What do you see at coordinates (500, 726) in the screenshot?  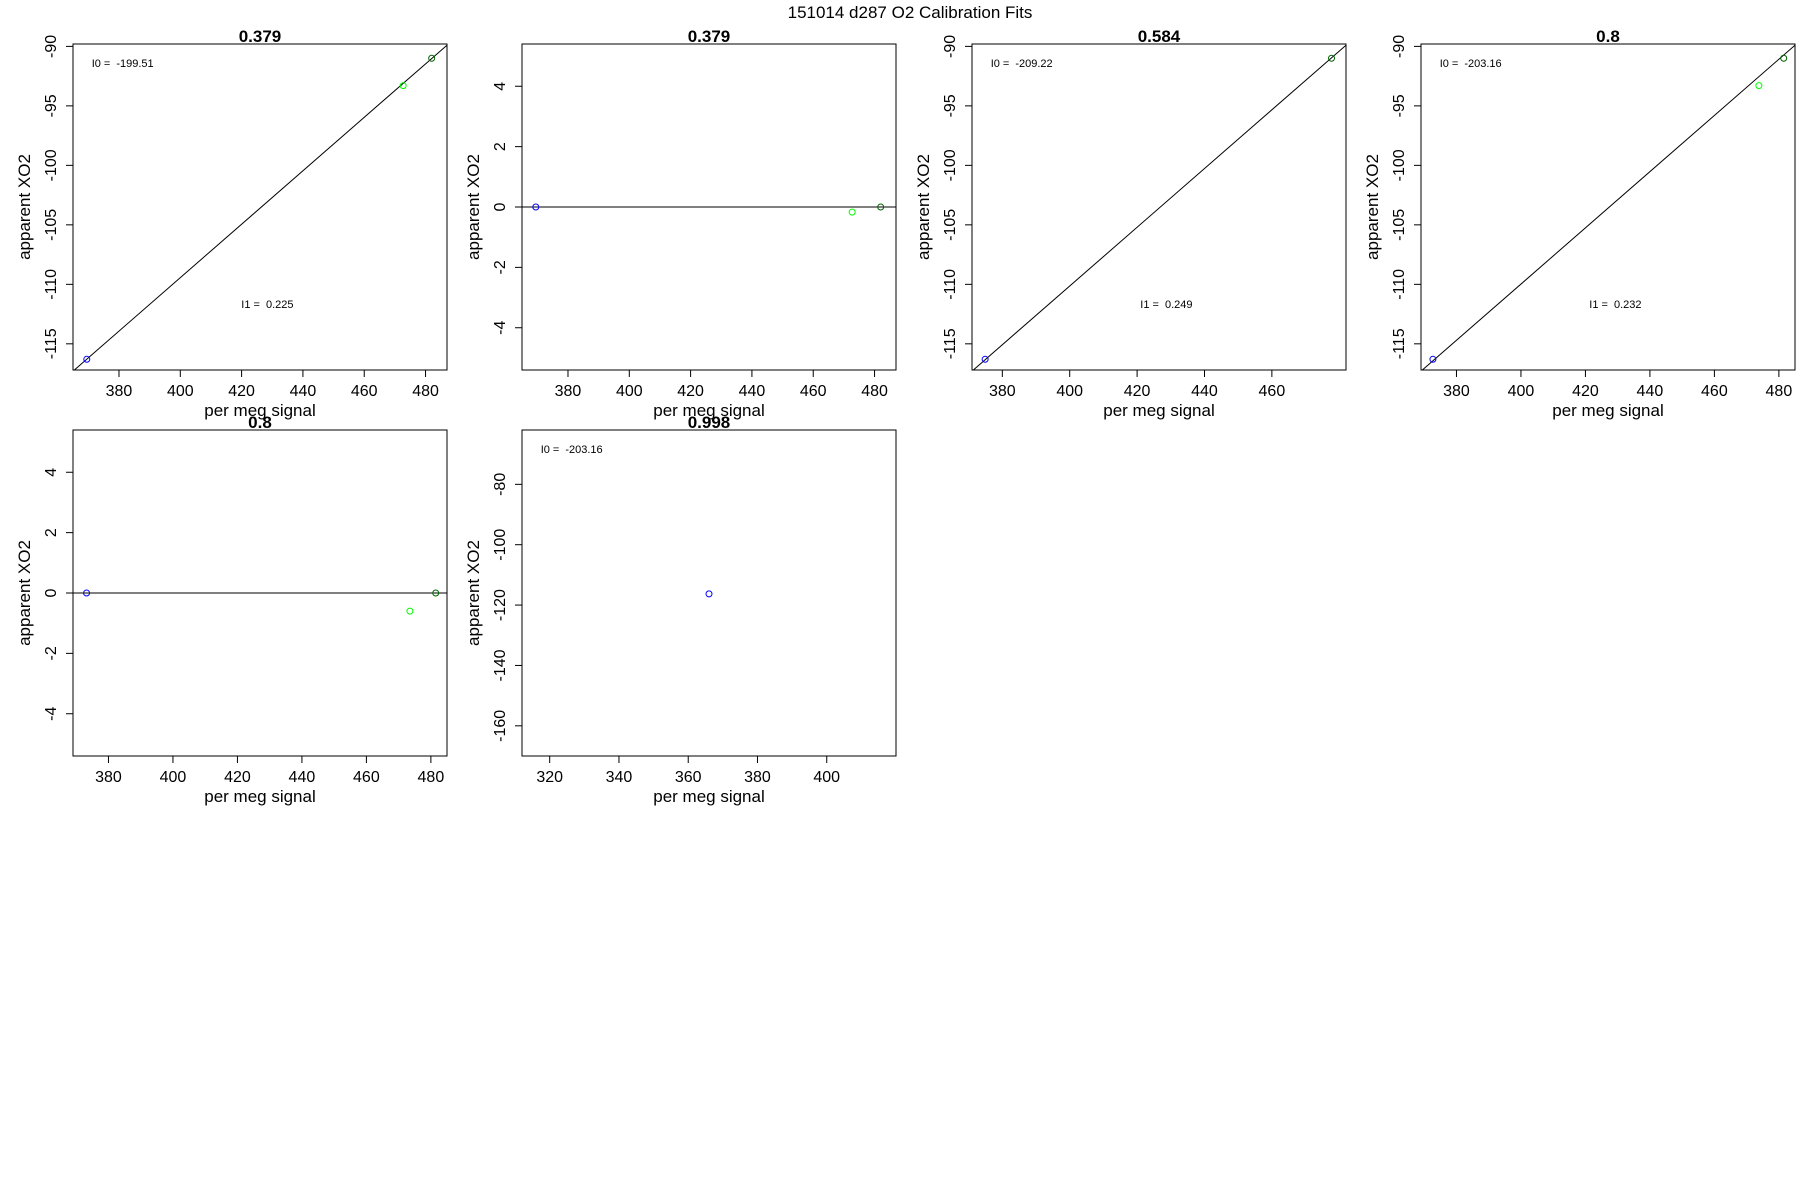 I see `y-tick-label: -160` at bounding box center [500, 726].